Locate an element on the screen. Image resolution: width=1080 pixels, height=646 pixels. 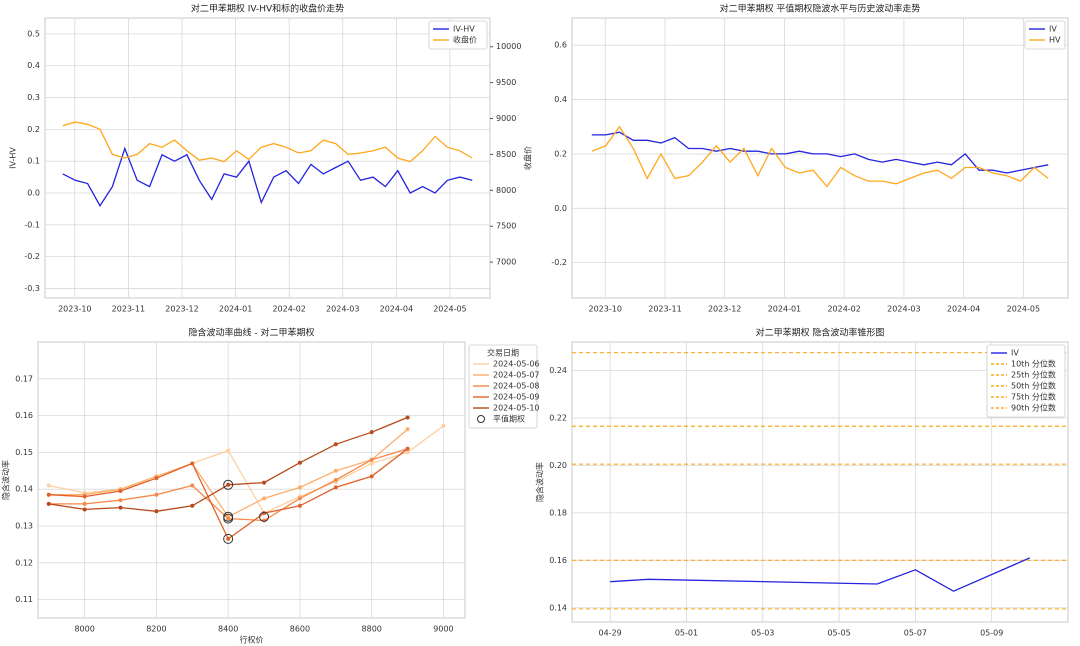
x-tick-label: 2024-04 is located at coordinates (396, 309).